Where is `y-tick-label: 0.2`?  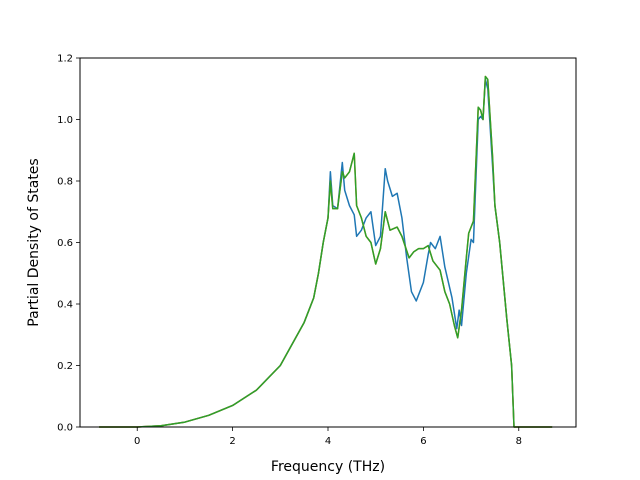
y-tick-label: 0.2 is located at coordinates (65, 366).